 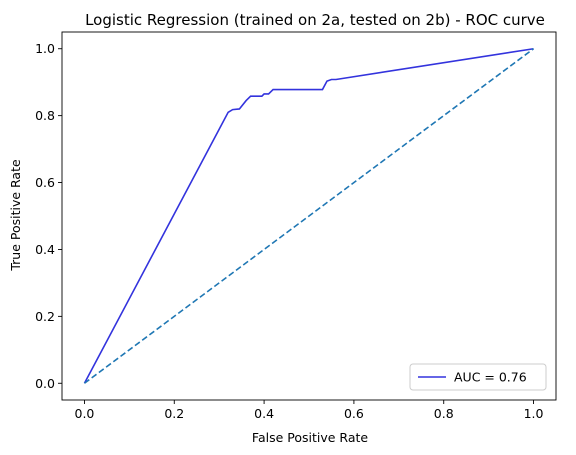 I want to click on y-axis-label: True Positive Rate, so click(x=15, y=215).